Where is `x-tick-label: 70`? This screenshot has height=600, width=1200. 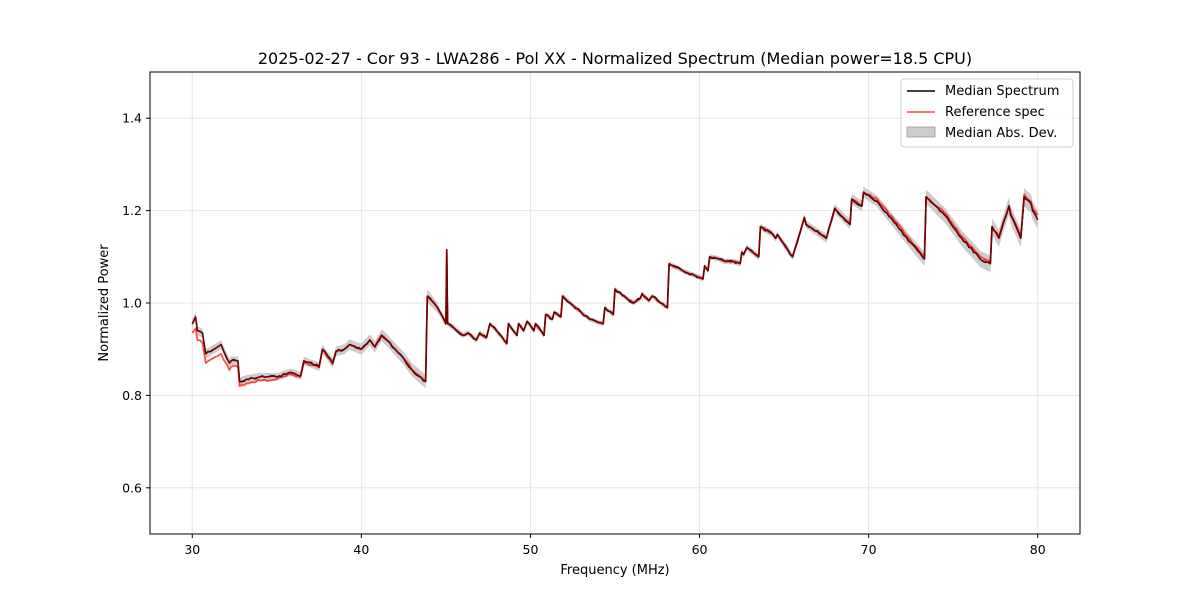 x-tick-label: 70 is located at coordinates (869, 549).